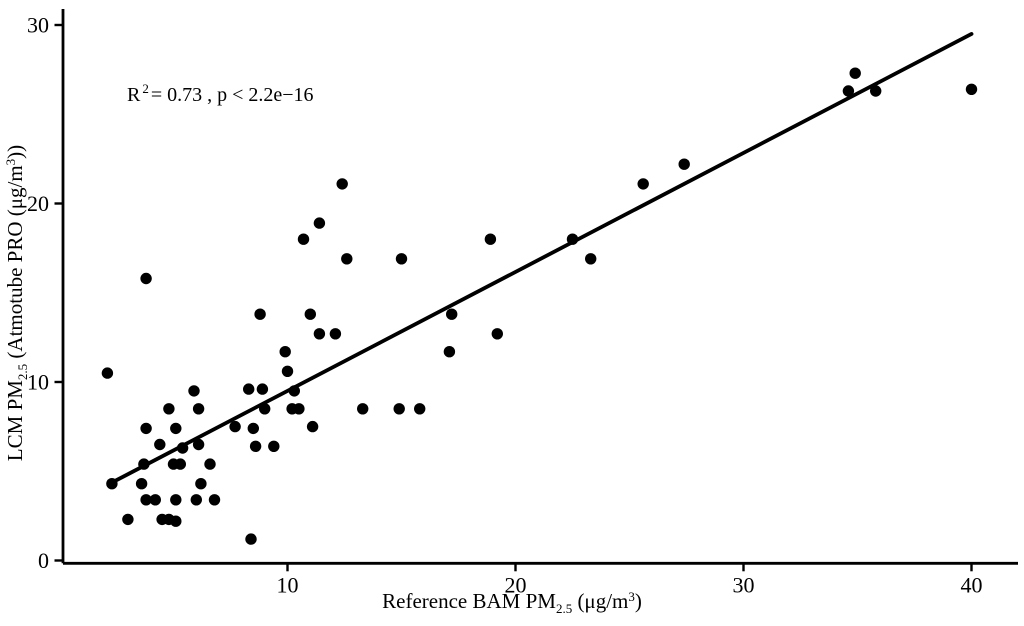 The height and width of the screenshot is (626, 1024). What do you see at coordinates (469, 601) in the screenshot?
I see `x-axis-title-text: Reference BAM PM` at bounding box center [469, 601].